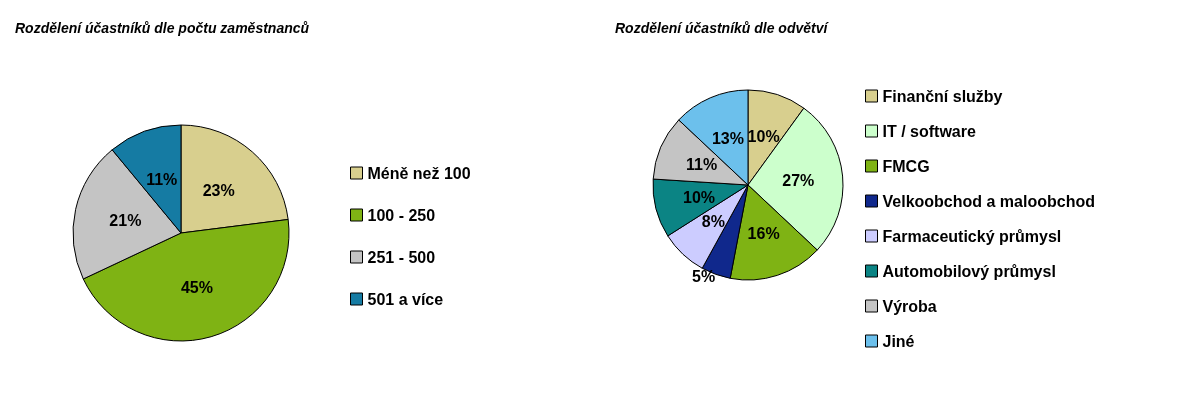 The image size is (1200, 419). I want to click on legend-label: FMCG, so click(906, 166).